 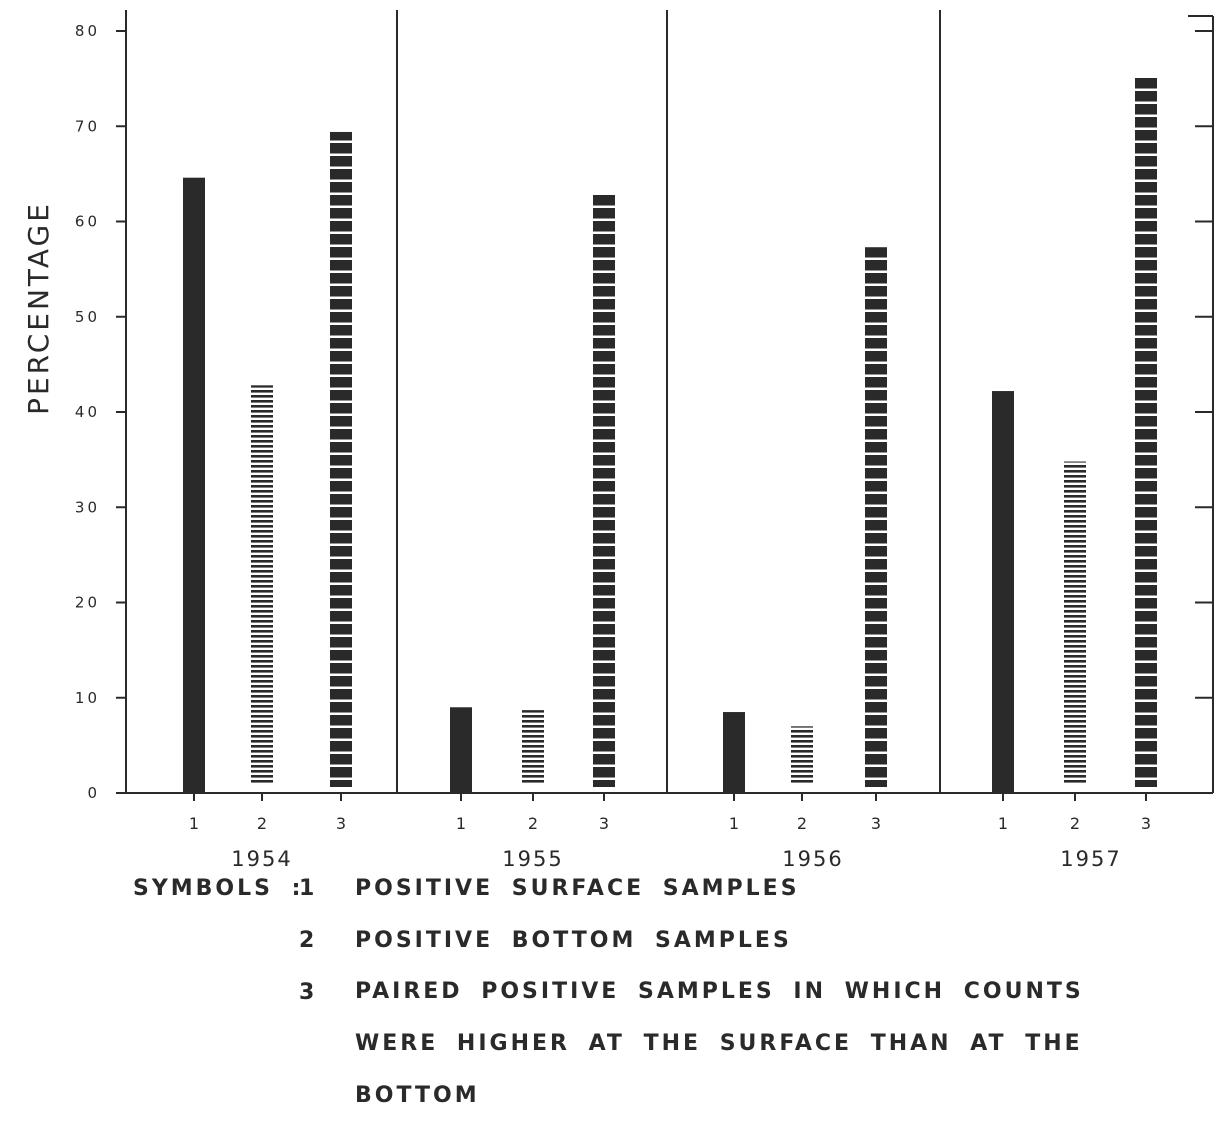 I want to click on y-tick-label-20: 20, so click(x=87, y=603).